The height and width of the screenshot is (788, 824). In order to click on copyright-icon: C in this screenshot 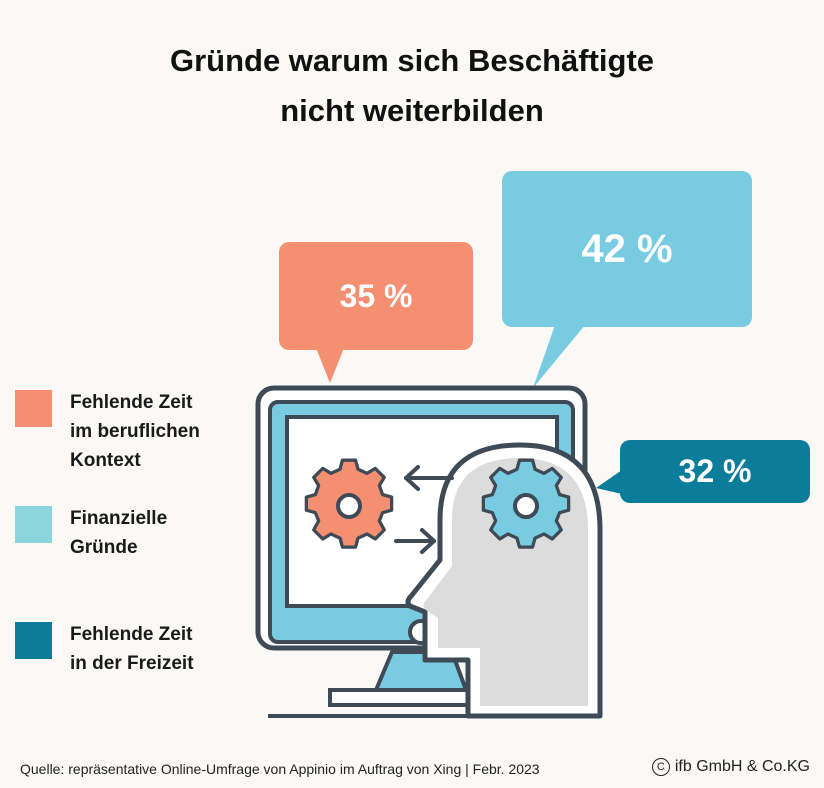, I will do `click(660, 767)`.